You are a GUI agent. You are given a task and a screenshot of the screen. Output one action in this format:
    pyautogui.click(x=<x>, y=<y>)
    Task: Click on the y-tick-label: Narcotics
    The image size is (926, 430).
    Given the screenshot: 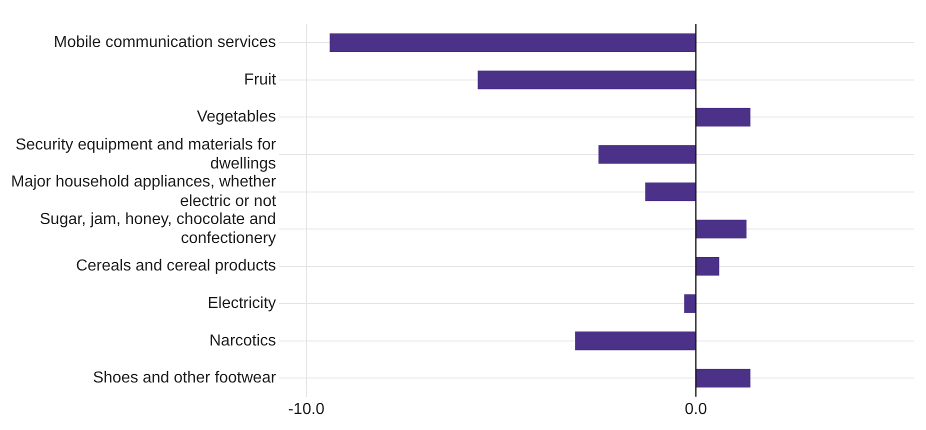 What is the action you would take?
    pyautogui.click(x=242, y=341)
    